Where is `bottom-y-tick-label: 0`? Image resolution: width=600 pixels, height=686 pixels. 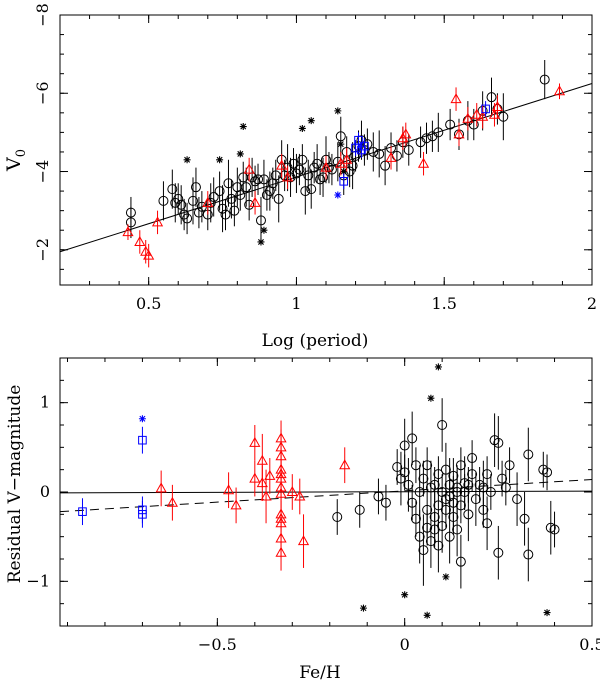
bottom-y-tick-label: 0 is located at coordinates (45, 491).